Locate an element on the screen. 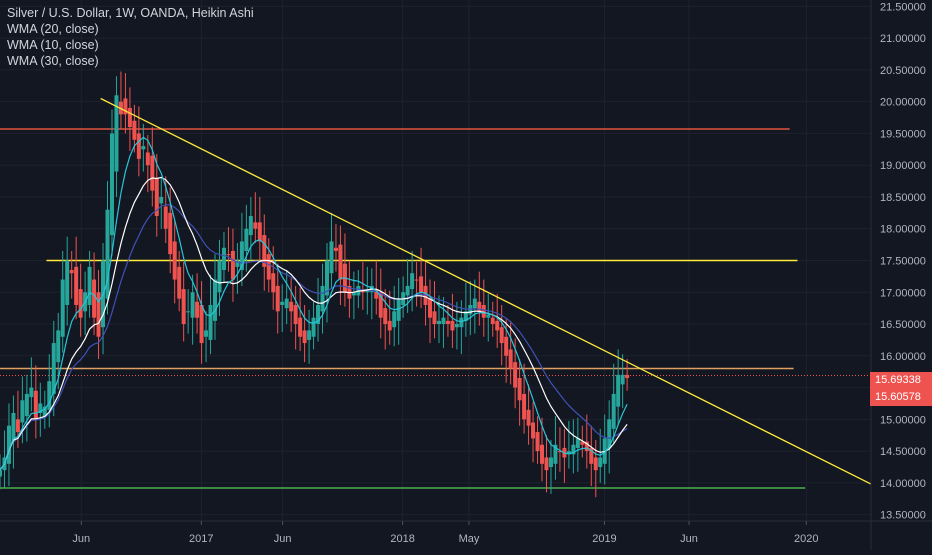 The height and width of the screenshot is (555, 932). price-tick-label: 19.00000 is located at coordinates (903, 166).